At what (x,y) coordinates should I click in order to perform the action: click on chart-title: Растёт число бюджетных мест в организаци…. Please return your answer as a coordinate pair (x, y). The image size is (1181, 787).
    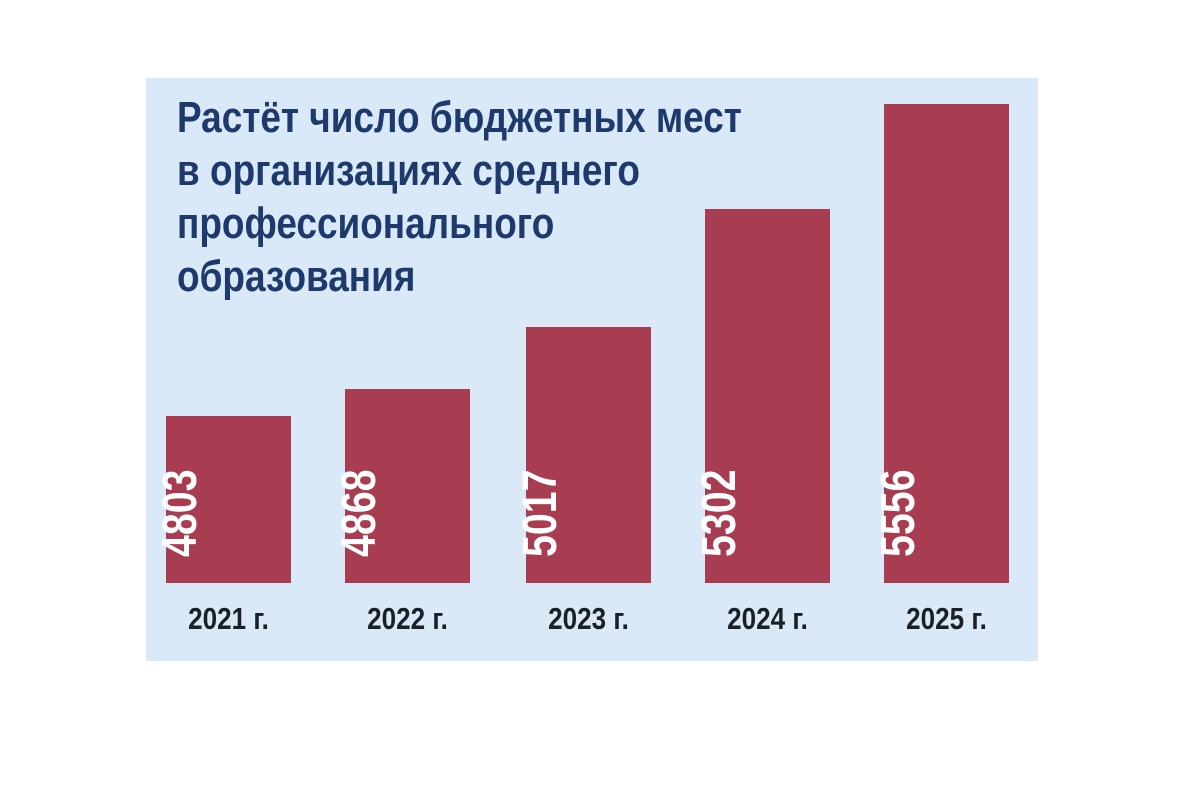
    Looking at the image, I should click on (459, 197).